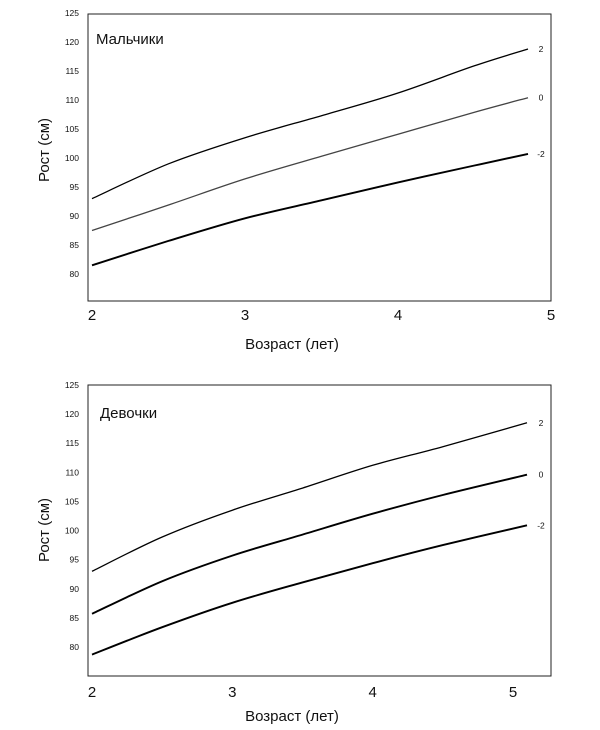 The image size is (600, 730). Describe the element at coordinates (72, 385) in the screenshot. I see `girls-y-tick-label: 125` at that location.